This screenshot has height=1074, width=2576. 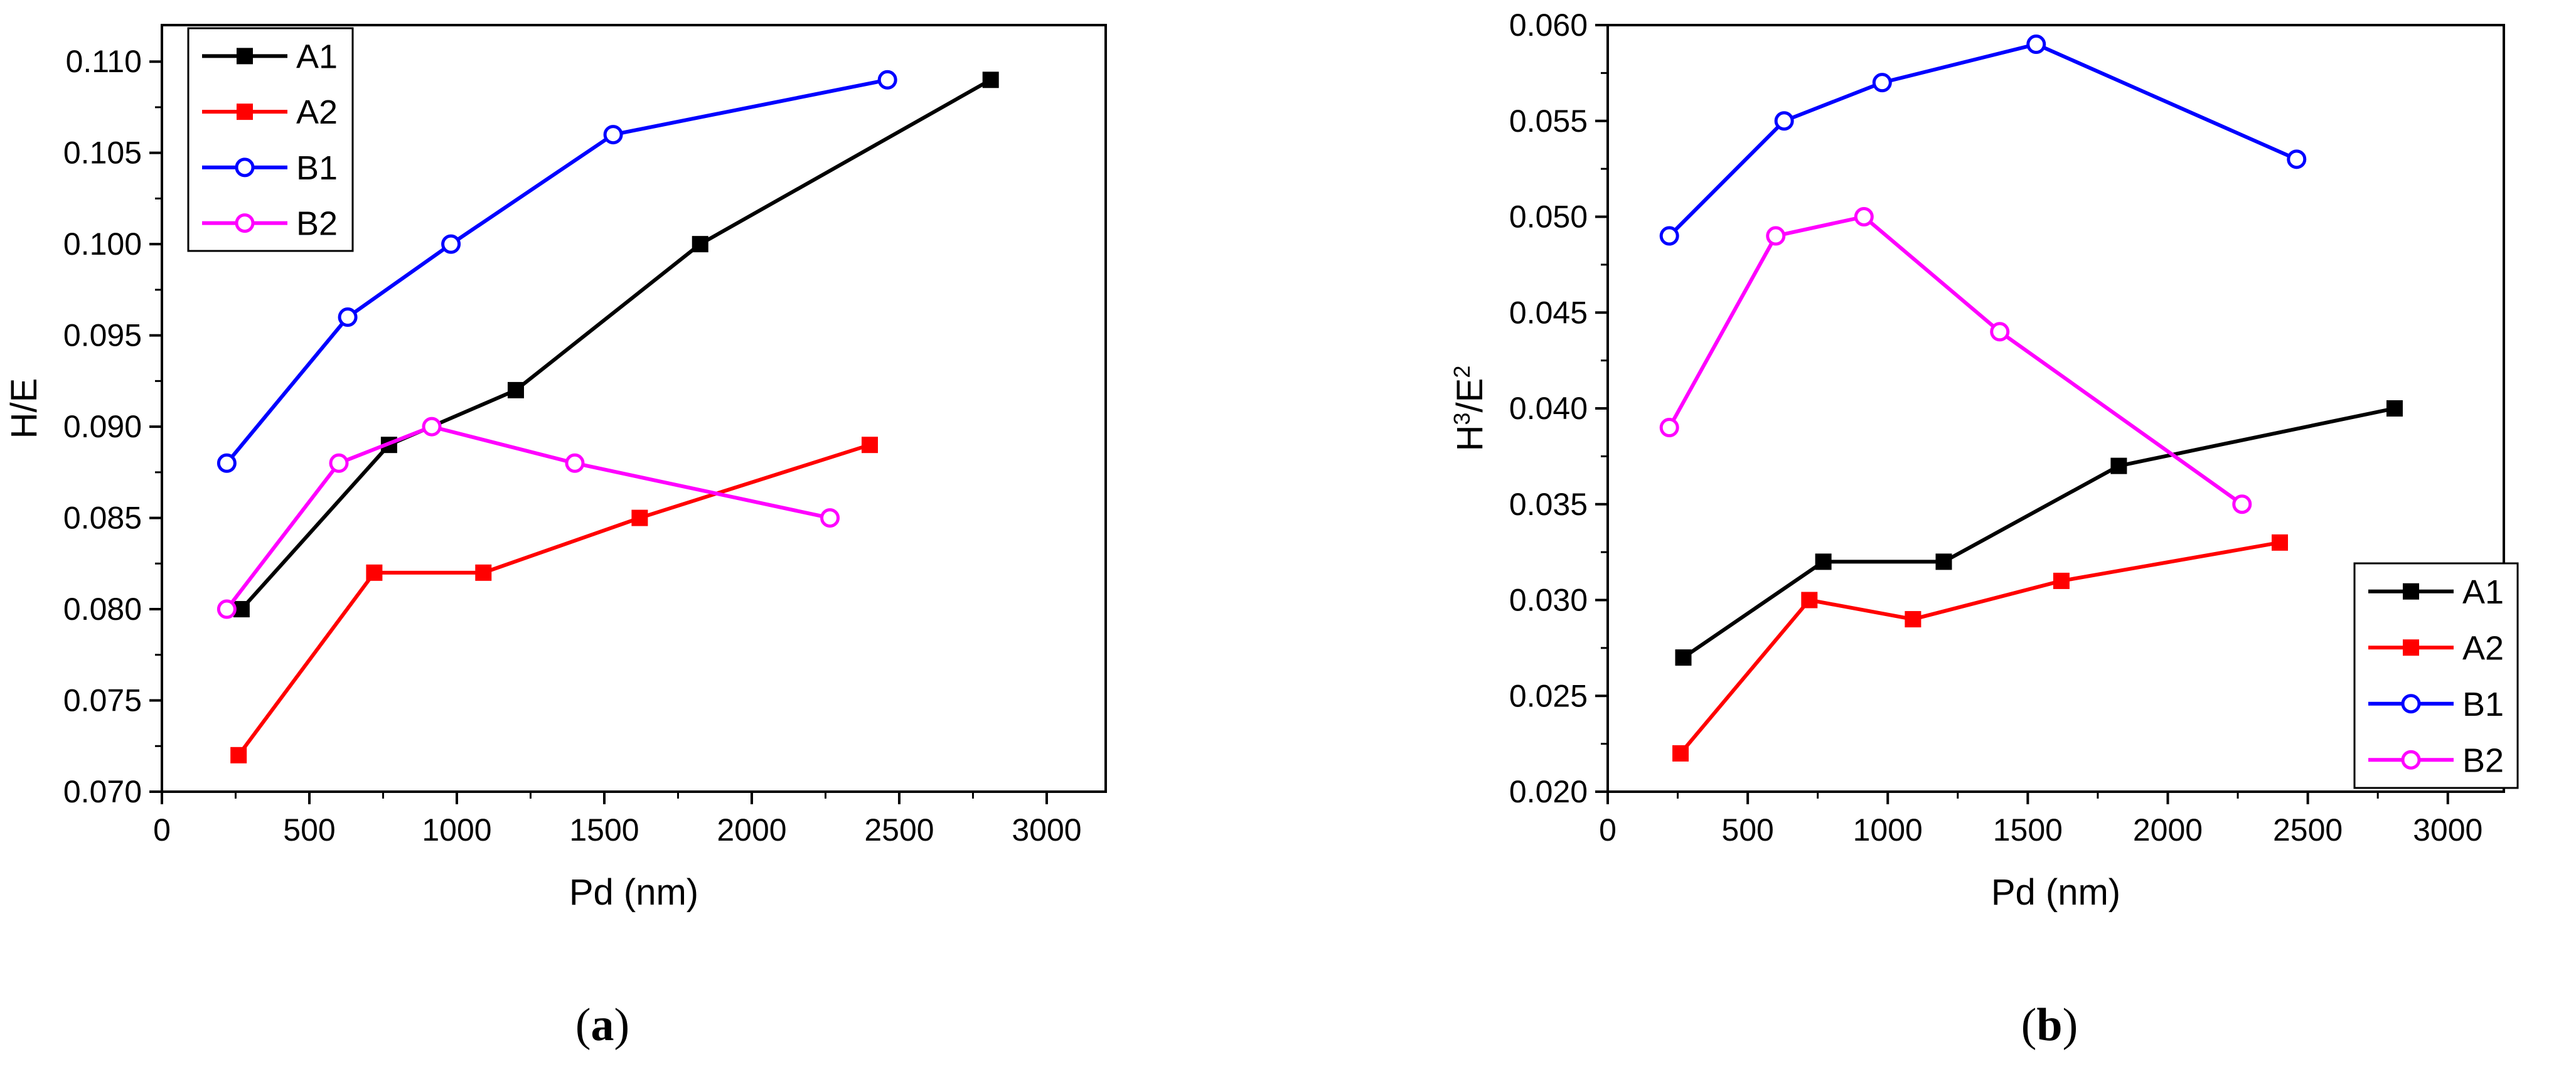 I want to click on panel-caption-b: (b), so click(x=2049, y=1025).